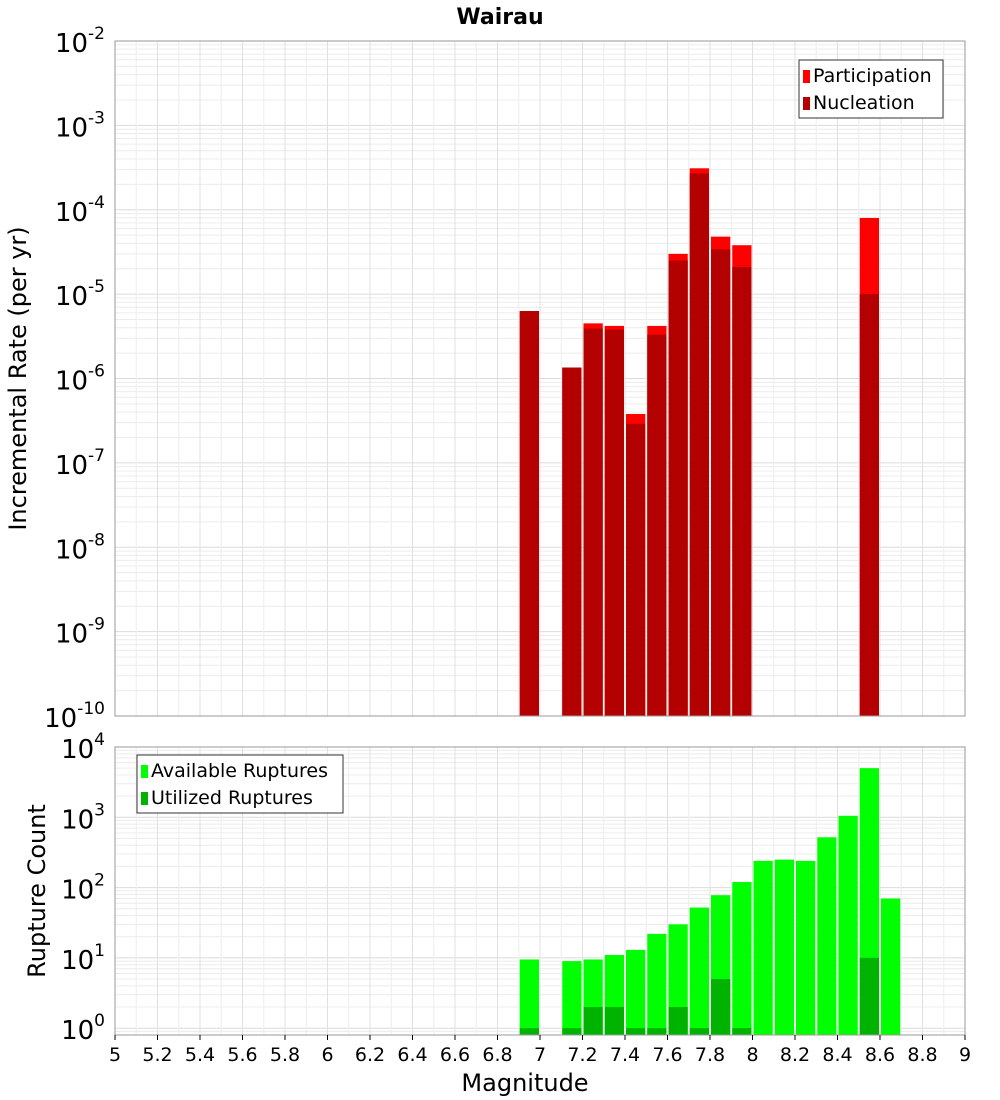 Image resolution: width=1000 pixels, height=1100 pixels. I want to click on y-tick-label: 10⁻⁹, so click(80, 632).